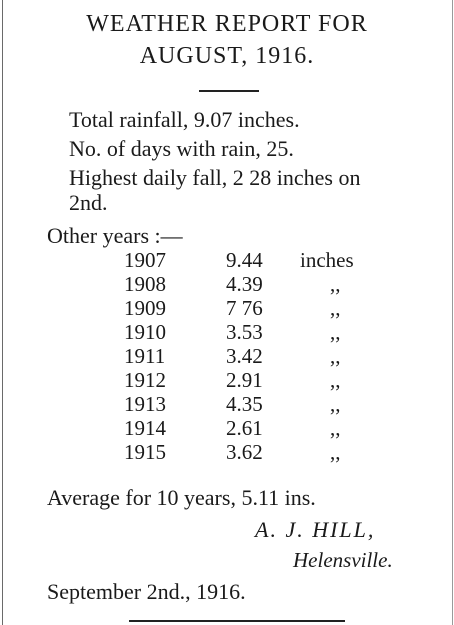  I want to click on rainfall-value: 4.39, so click(244, 284).